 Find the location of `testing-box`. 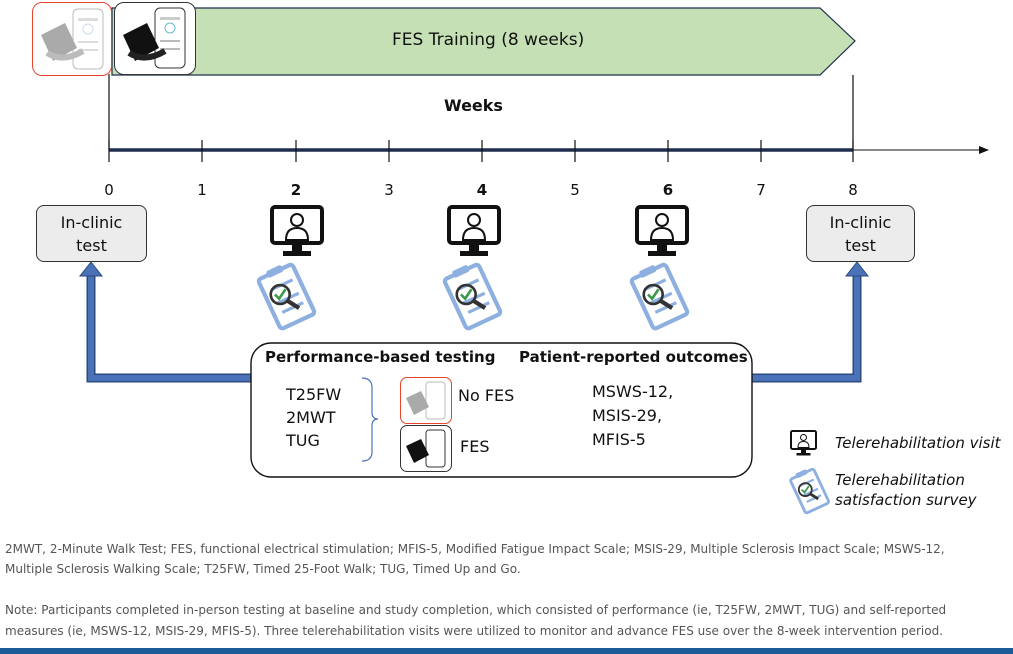

testing-box is located at coordinates (501, 410).